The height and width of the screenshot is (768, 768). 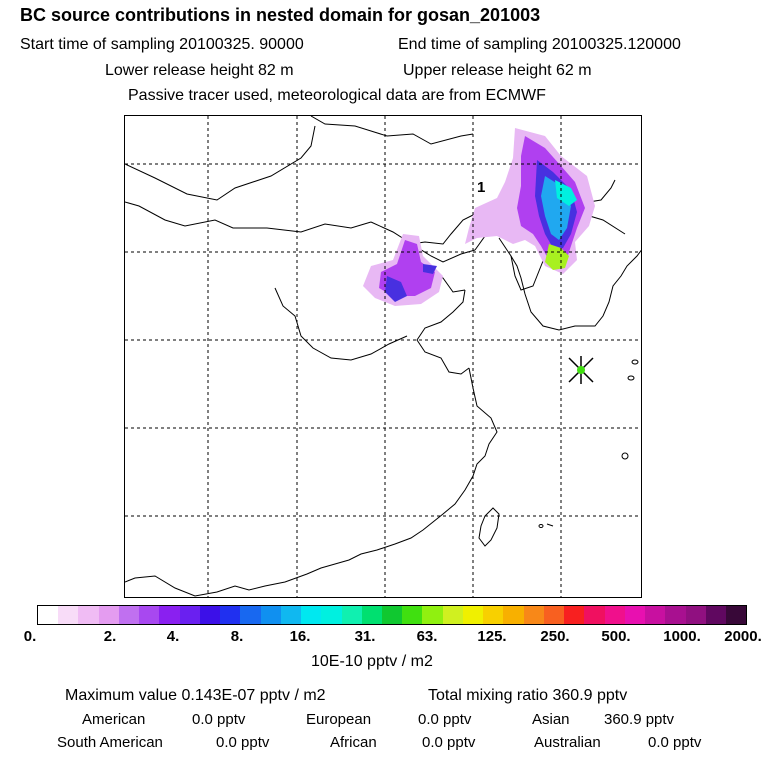 I want to click on colorbar-unit: 10E-10 pptv / m2, so click(x=372, y=661).